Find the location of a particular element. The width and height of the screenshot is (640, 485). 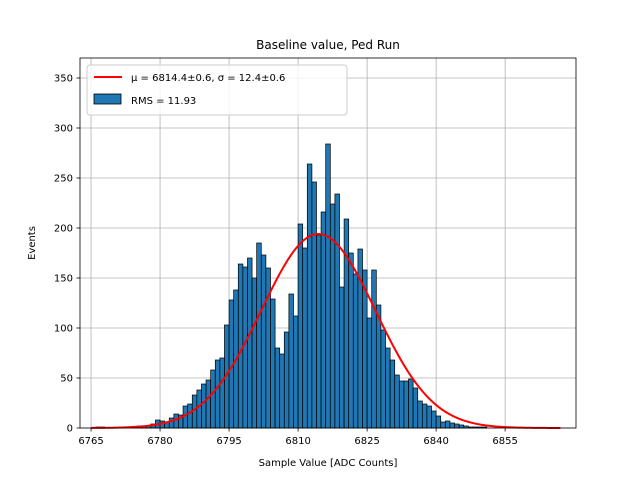

x-axis-label: Sample Value [ADC Counts] is located at coordinates (328, 463).